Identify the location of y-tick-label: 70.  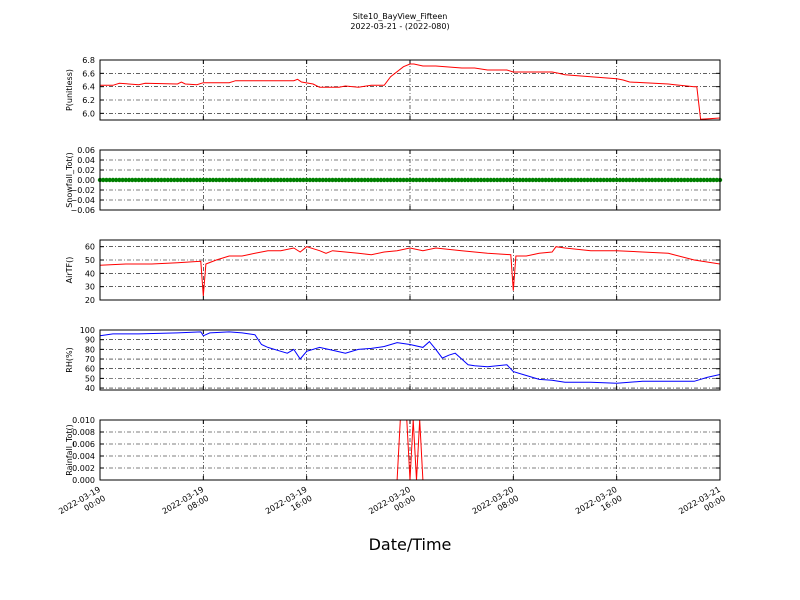
(90, 359).